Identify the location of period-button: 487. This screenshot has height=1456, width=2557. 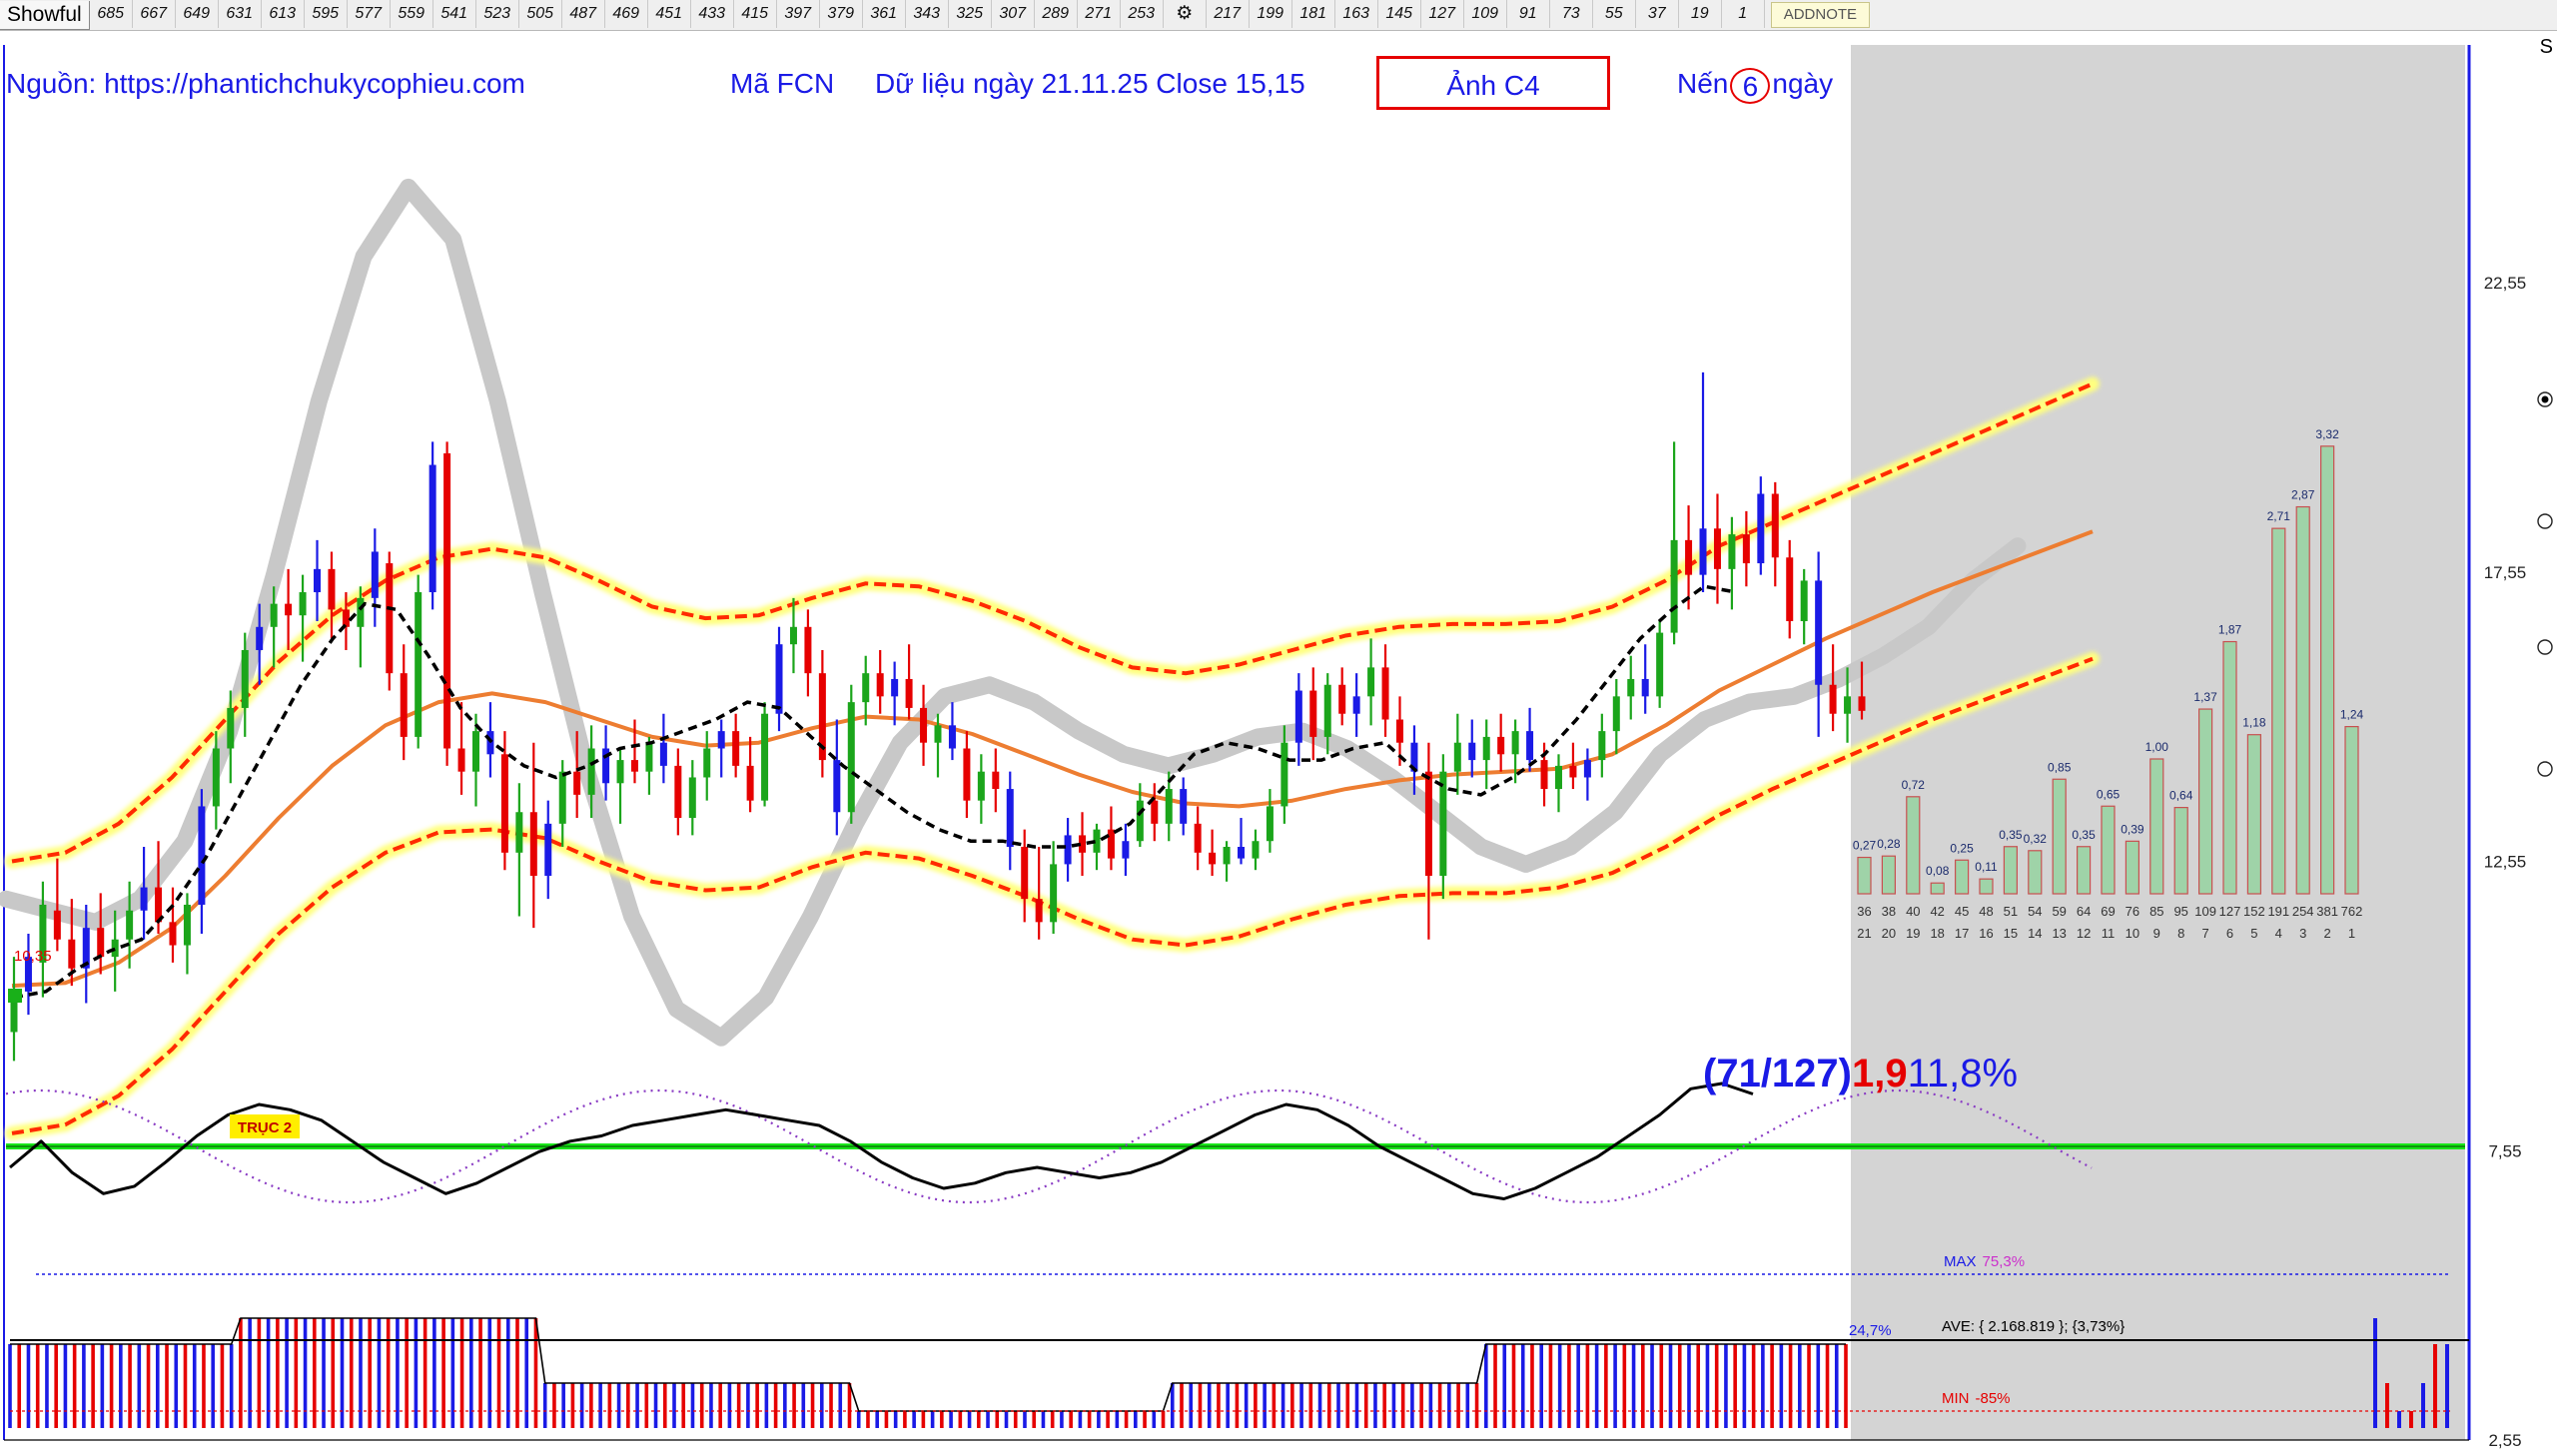
(583, 14).